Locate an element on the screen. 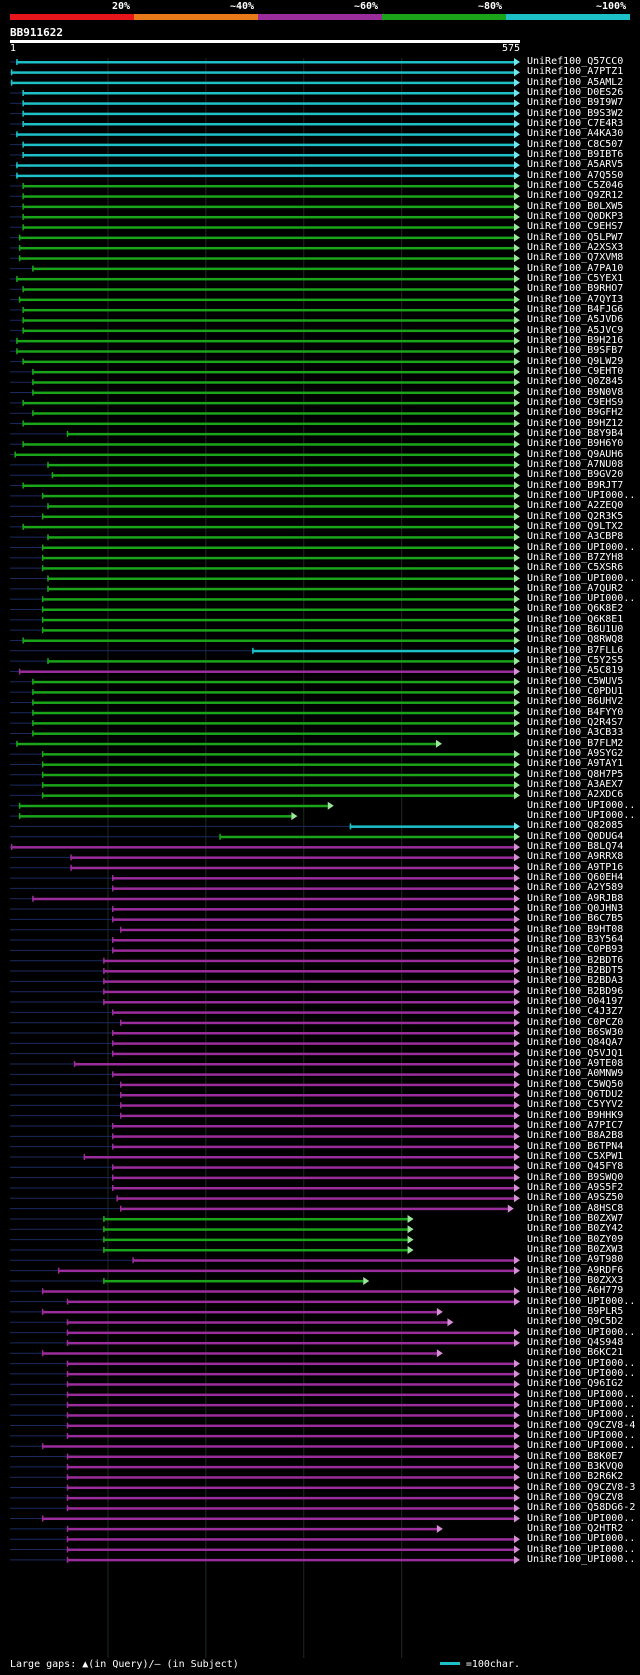 This screenshot has height=1675, width=640. hit-label: UniRef100_C5WUV5 is located at coordinates (575, 681).